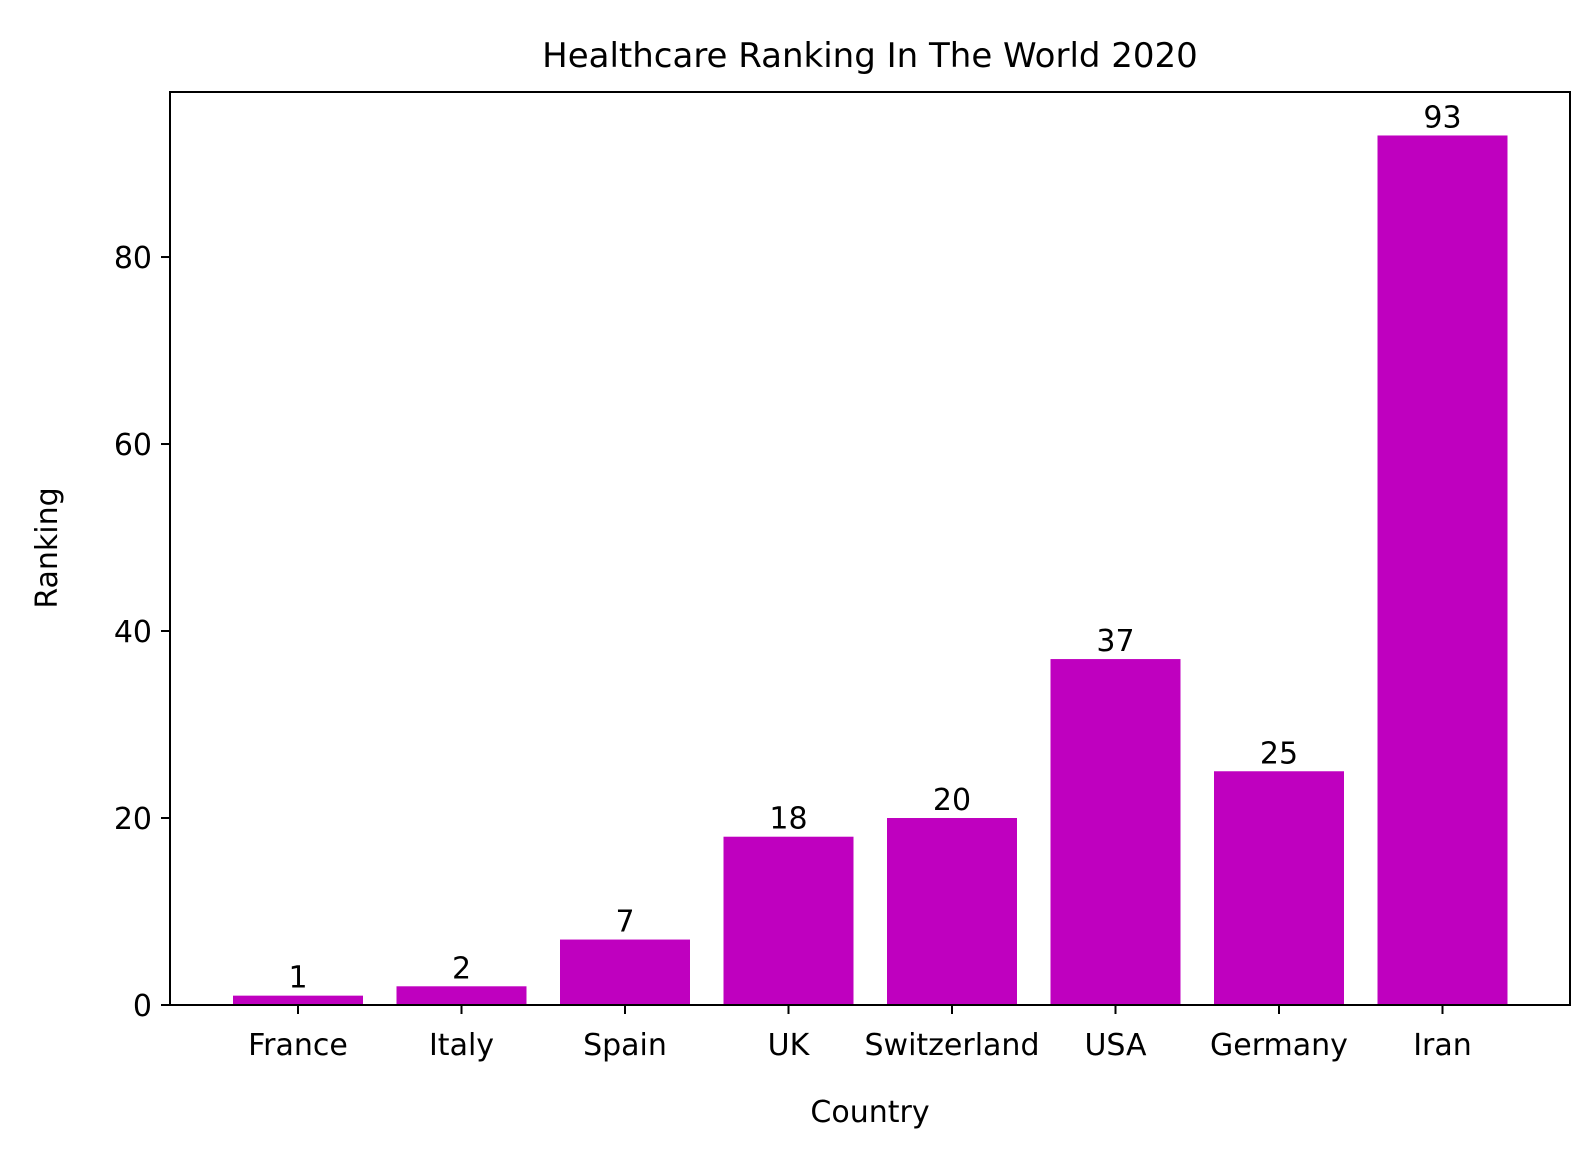 The width and height of the screenshot is (1593, 1154). What do you see at coordinates (625, 1045) in the screenshot?
I see `x-tick-label: Spain` at bounding box center [625, 1045].